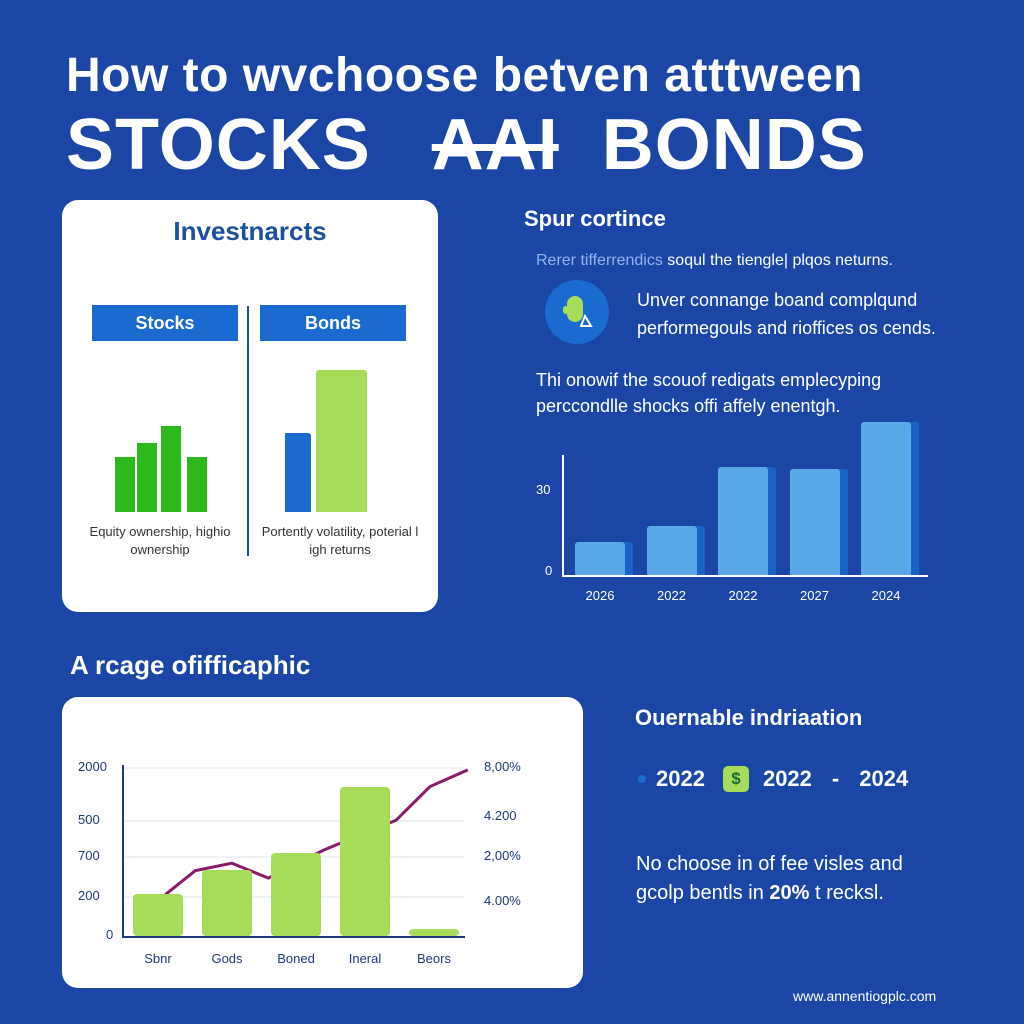 Image resolution: width=1024 pixels, height=1024 pixels. What do you see at coordinates (89, 819) in the screenshot?
I see `left-tick-label: 500` at bounding box center [89, 819].